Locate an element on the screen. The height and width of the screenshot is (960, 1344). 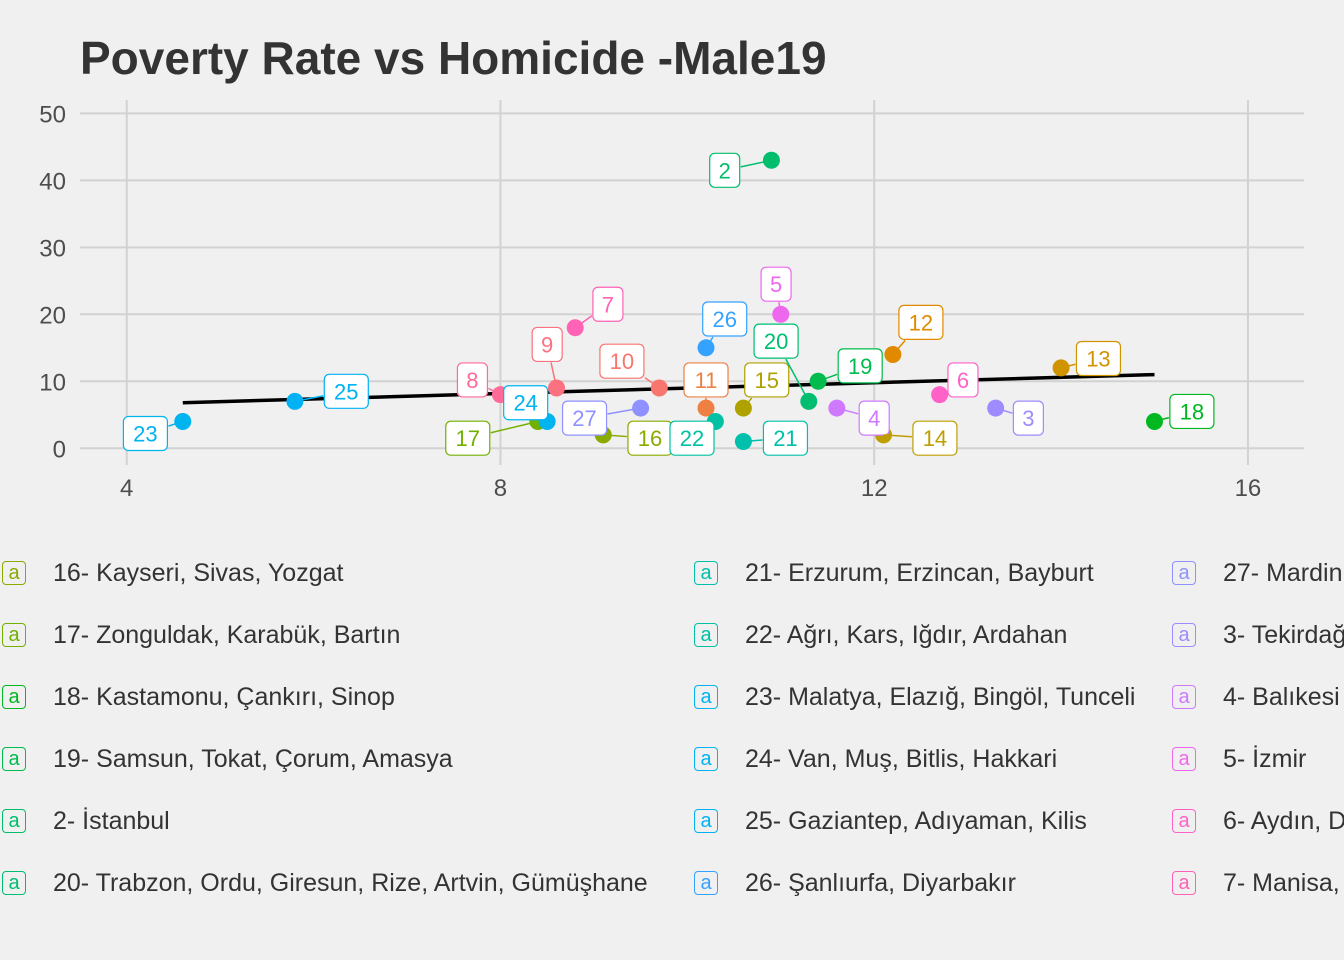
data-label: 25 is located at coordinates (346, 391).